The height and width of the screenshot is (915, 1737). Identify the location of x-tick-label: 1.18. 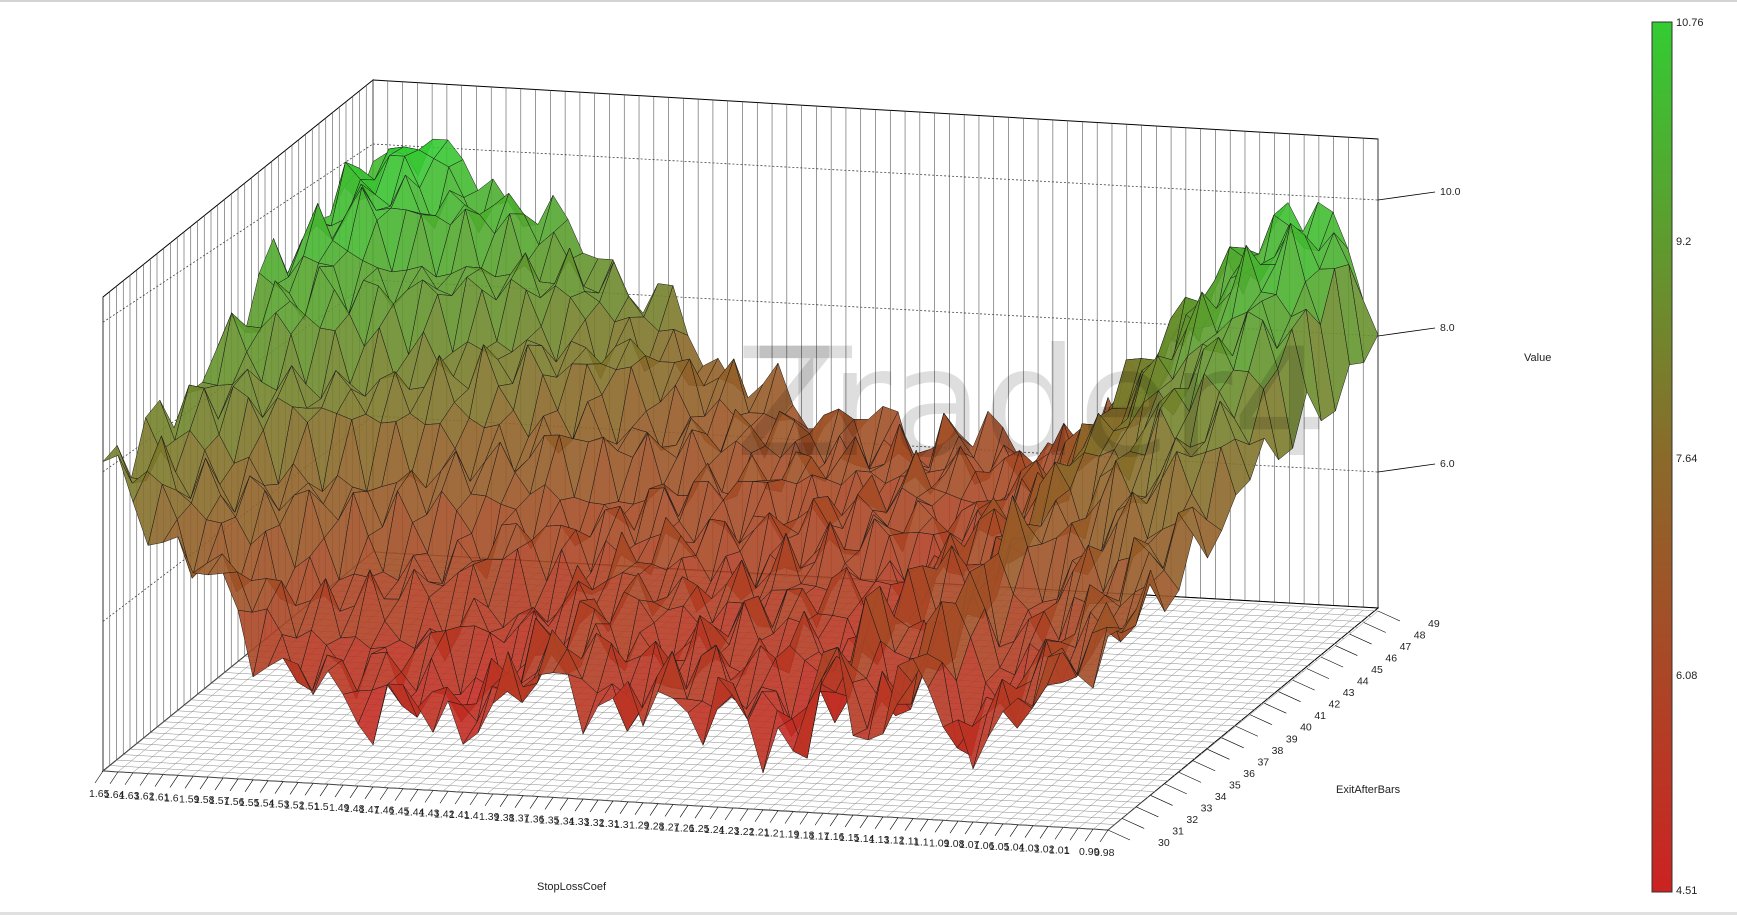
(804, 835).